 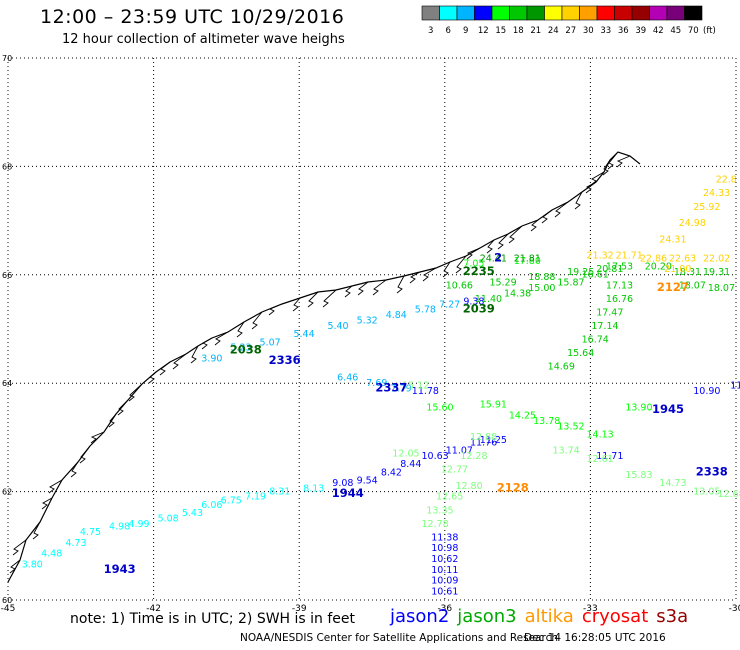 I want to click on swh-value: 13.05, so click(x=706, y=491).